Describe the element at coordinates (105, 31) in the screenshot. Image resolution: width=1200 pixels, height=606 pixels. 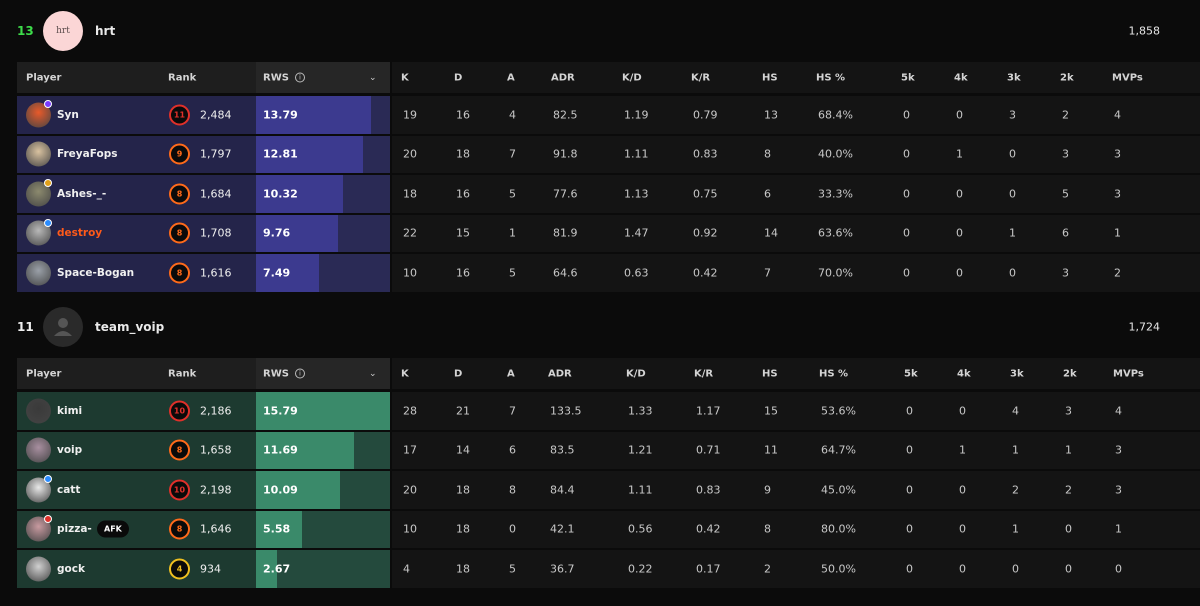
I see `team-name: hrt` at that location.